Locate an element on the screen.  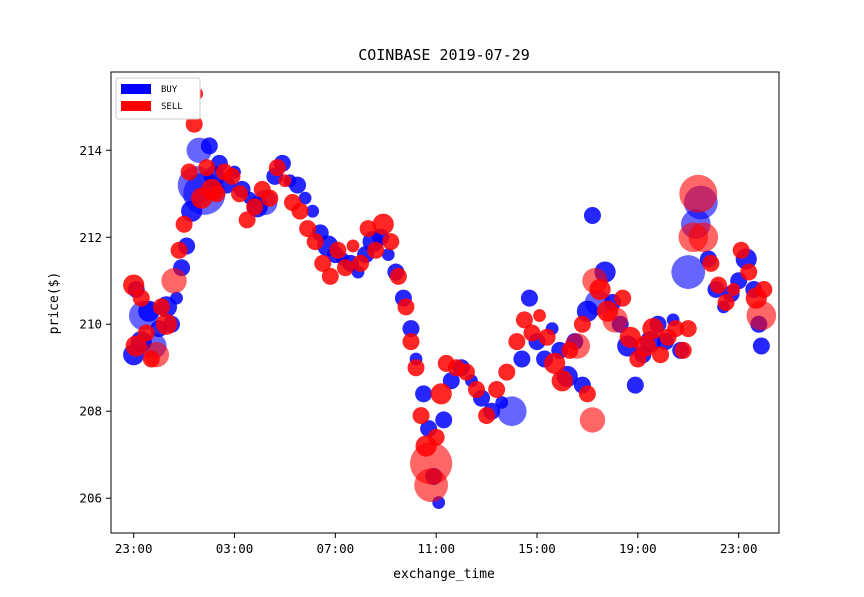
x-tick-label: 15:00 is located at coordinates (537, 548).